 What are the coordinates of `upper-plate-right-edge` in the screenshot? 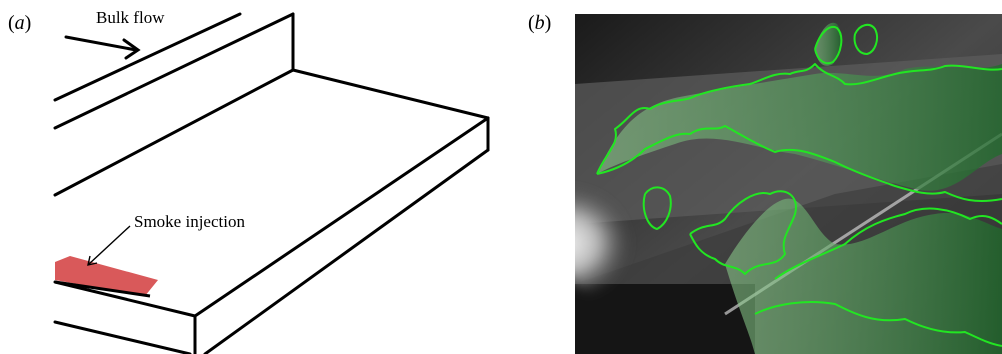 It's located at (390, 94).